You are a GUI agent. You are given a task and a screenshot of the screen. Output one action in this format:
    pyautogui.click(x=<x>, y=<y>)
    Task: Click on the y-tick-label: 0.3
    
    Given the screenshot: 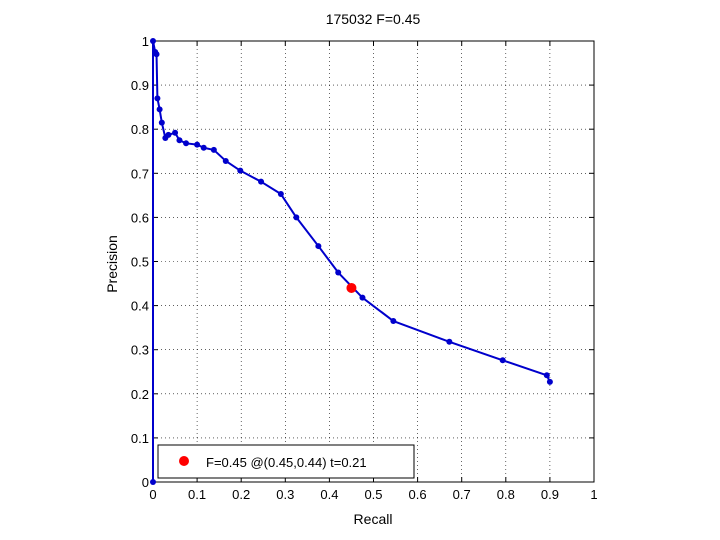 What is the action you would take?
    pyautogui.click(x=140, y=350)
    